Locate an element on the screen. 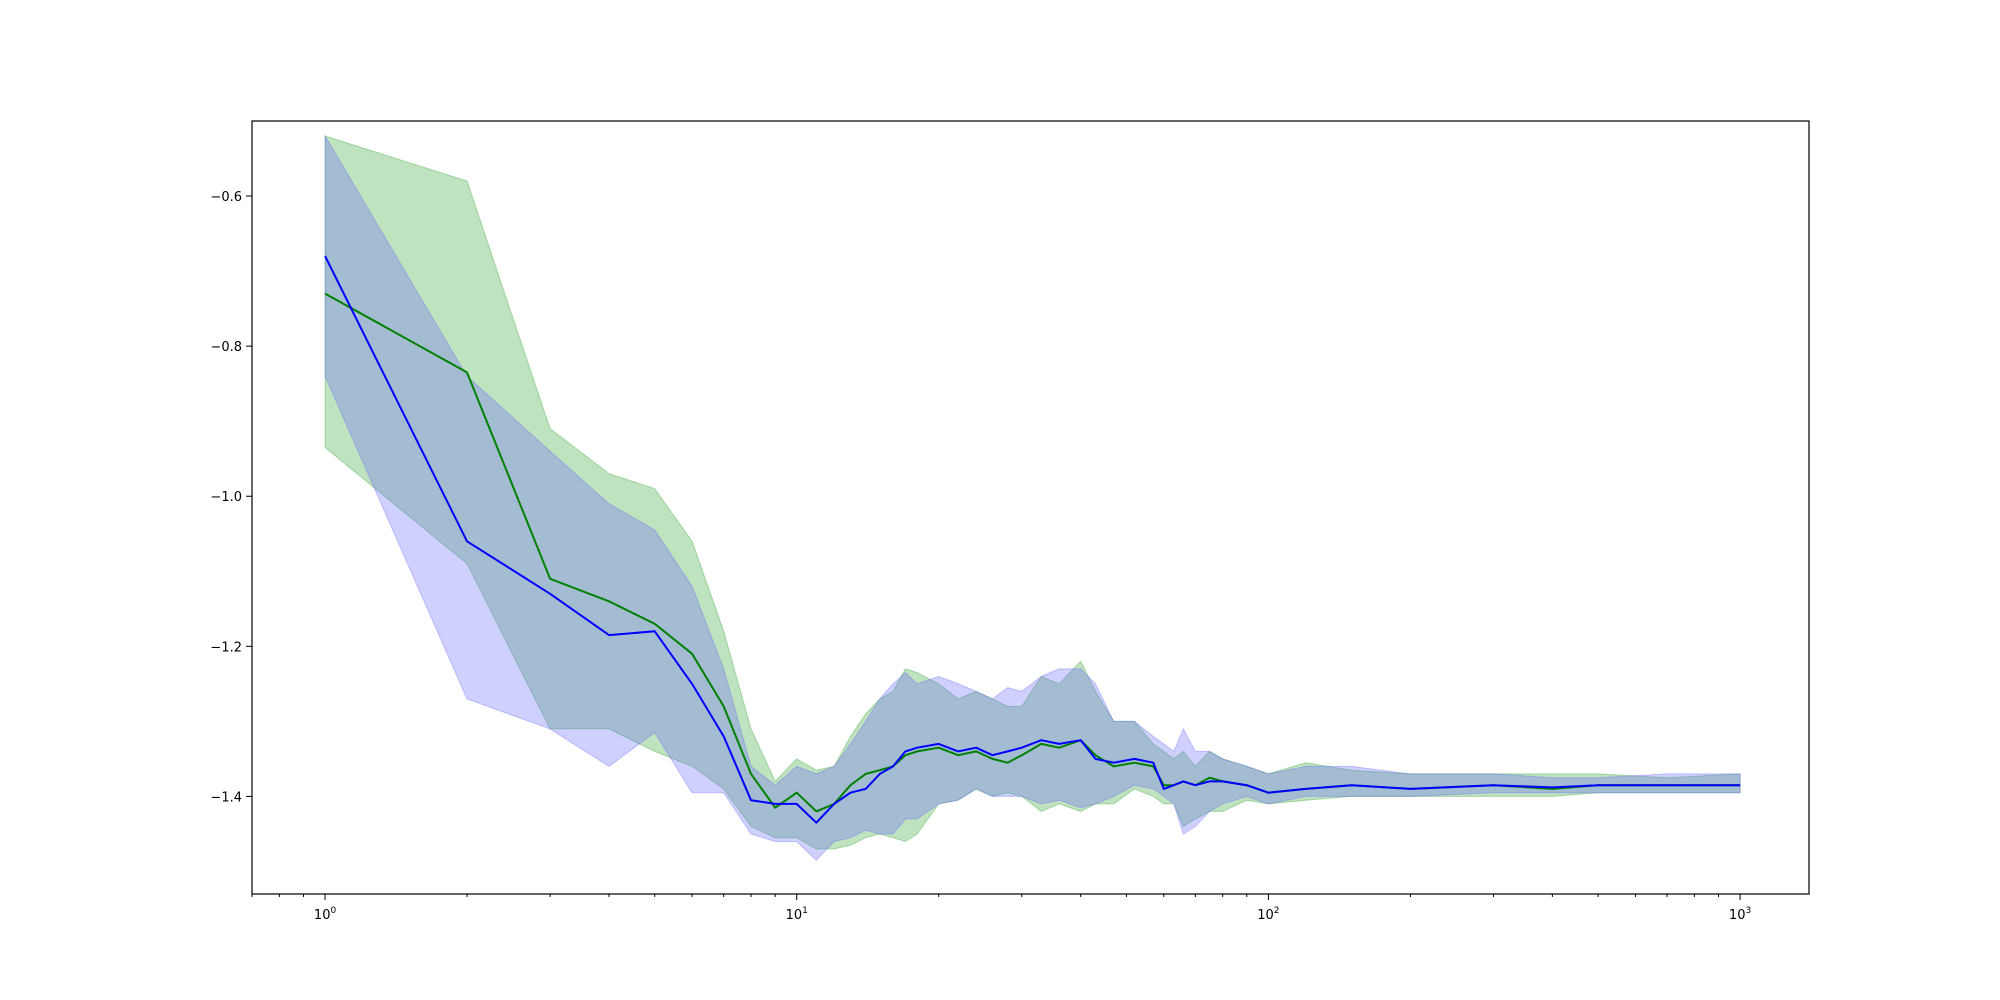  y-tick-label: −0.8 is located at coordinates (226, 347).